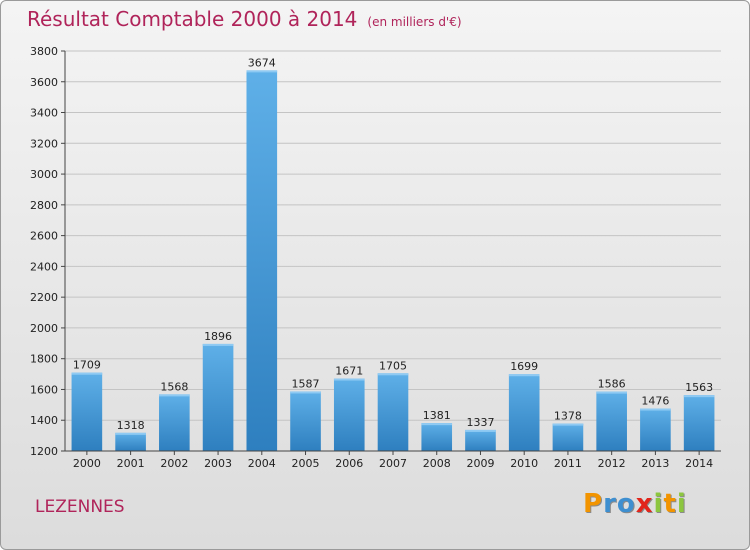 This screenshot has width=750, height=550. What do you see at coordinates (44, 82) in the screenshot?
I see `y-tick-label: 3600` at bounding box center [44, 82].